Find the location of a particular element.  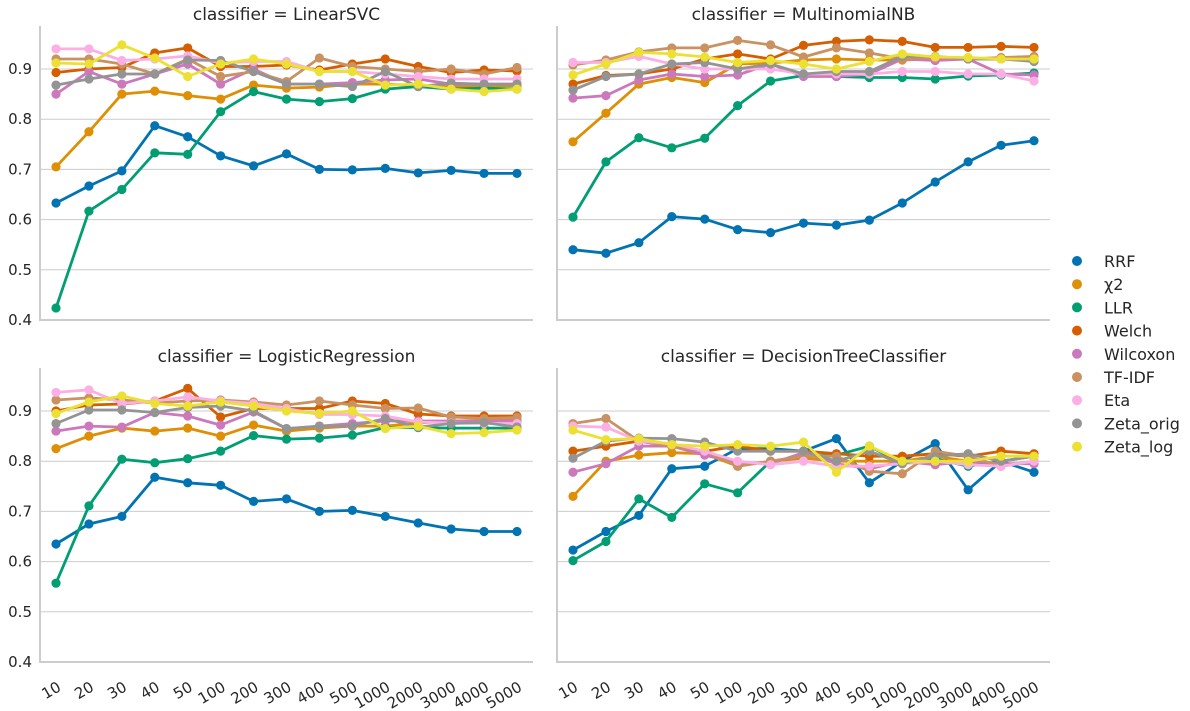

series-llr is located at coordinates (286, 505).